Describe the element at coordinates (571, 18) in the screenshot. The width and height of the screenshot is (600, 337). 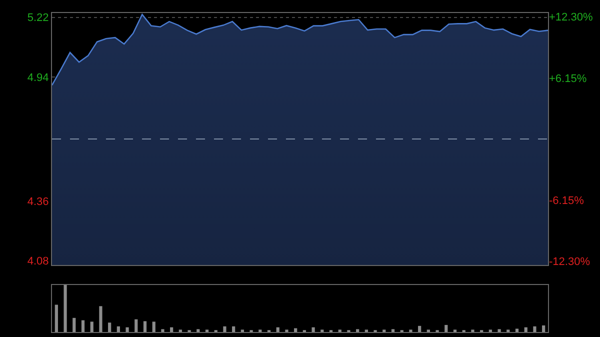
I see `y2-tick-label: +12.30%` at that location.